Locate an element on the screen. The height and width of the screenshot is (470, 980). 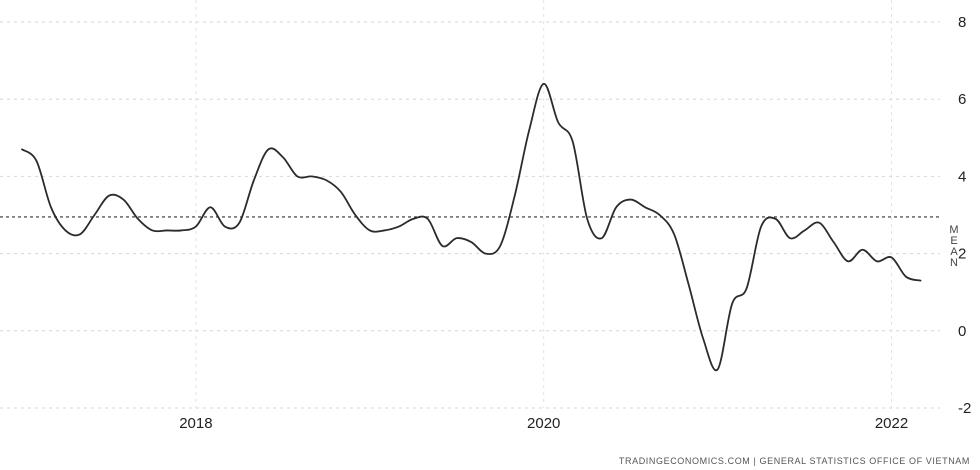
y-tick-label: 8 is located at coordinates (962, 22).